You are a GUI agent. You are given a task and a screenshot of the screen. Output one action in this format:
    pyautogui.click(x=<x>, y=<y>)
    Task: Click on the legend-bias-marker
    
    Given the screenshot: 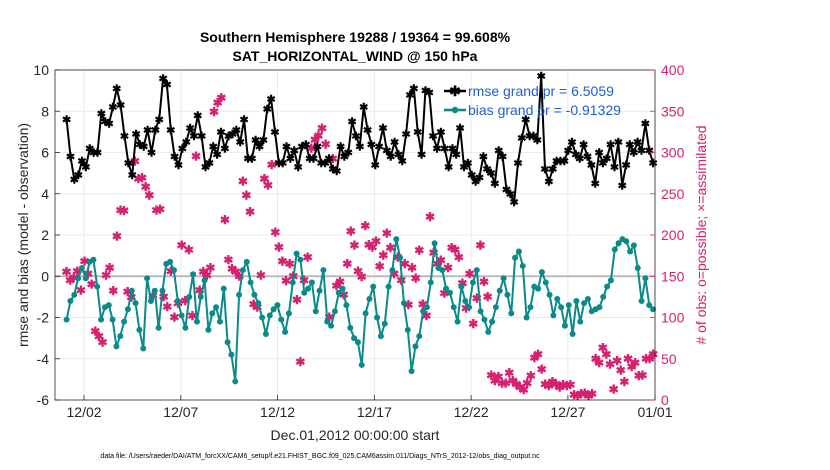 What is the action you would take?
    pyautogui.click(x=455, y=110)
    